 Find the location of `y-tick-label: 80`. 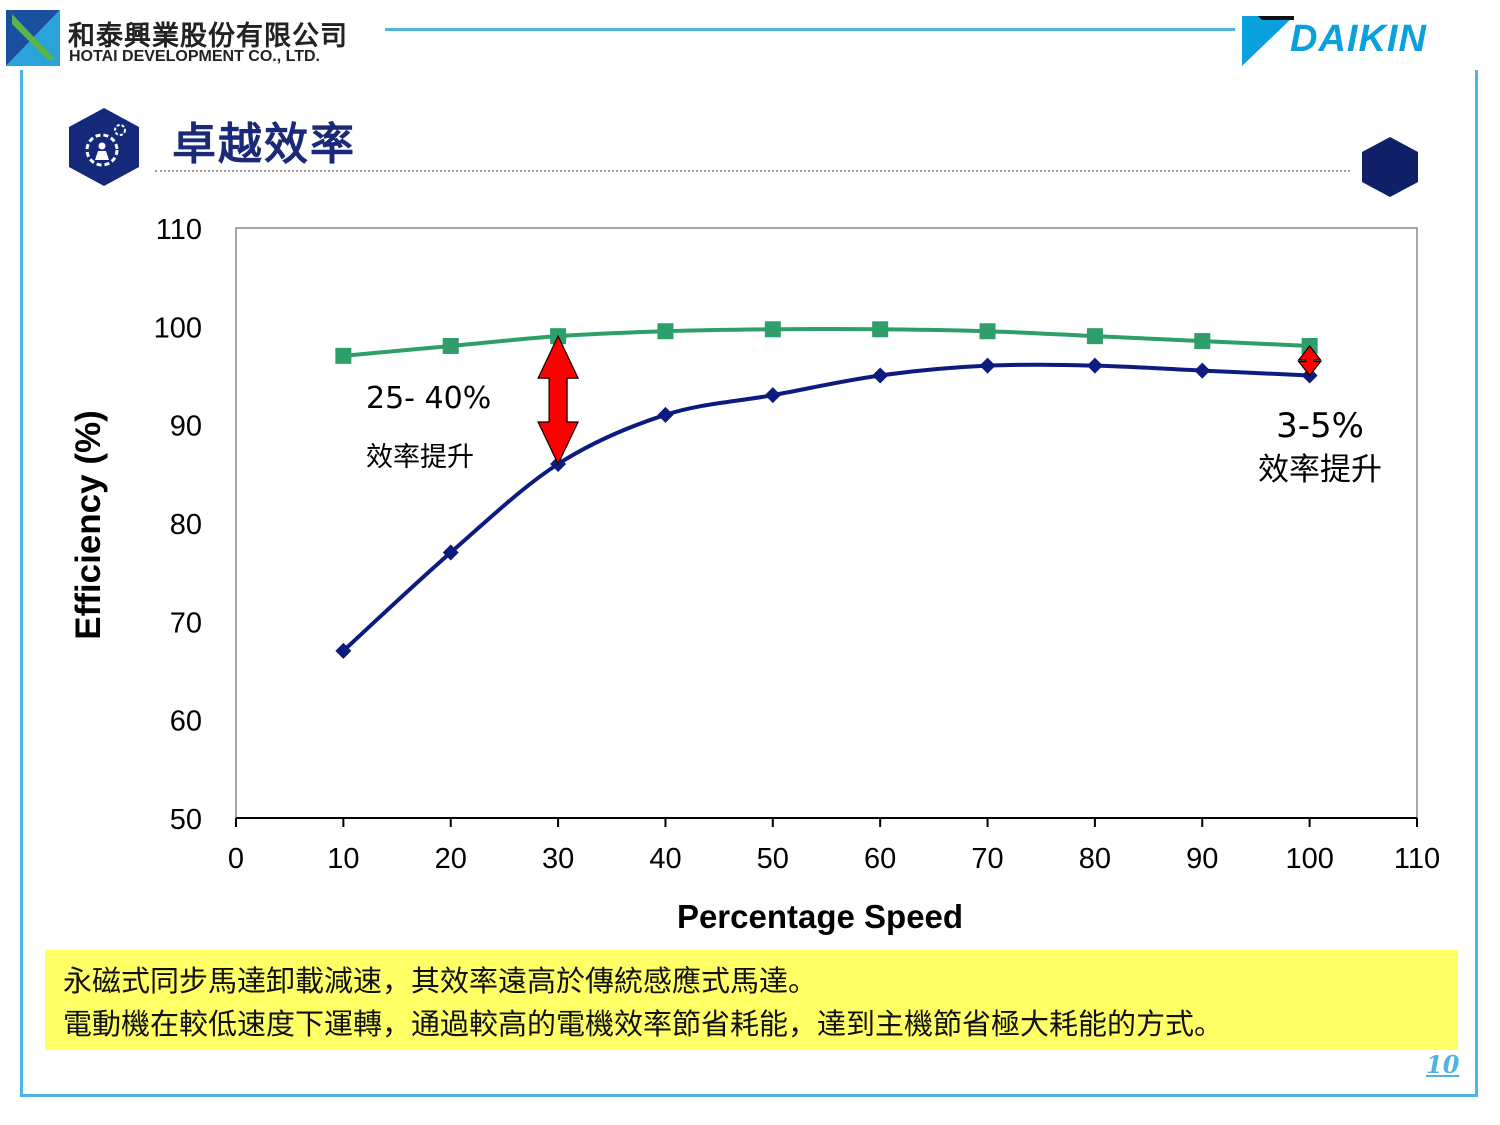

y-tick-label: 80 is located at coordinates (186, 525).